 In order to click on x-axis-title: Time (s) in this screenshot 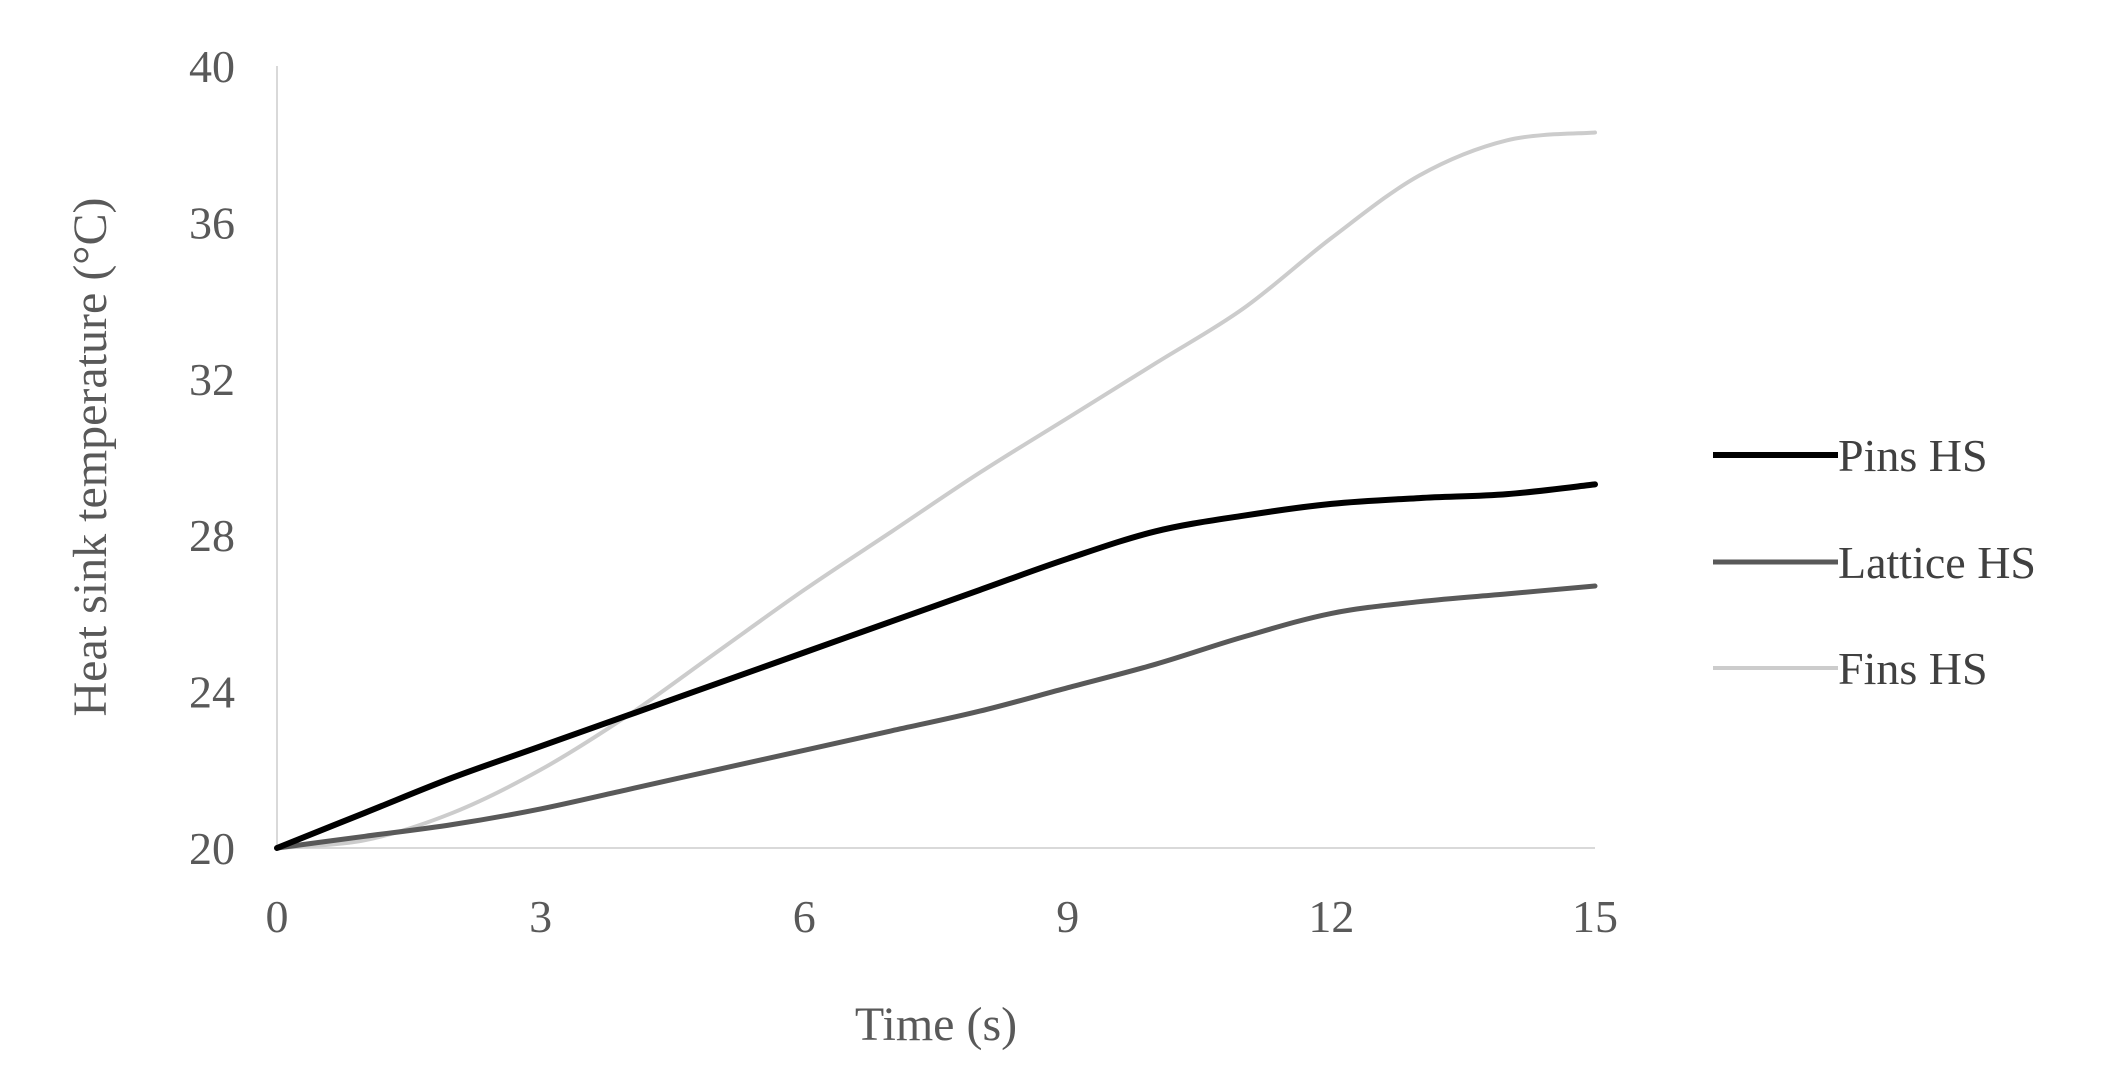, I will do `click(936, 1024)`.